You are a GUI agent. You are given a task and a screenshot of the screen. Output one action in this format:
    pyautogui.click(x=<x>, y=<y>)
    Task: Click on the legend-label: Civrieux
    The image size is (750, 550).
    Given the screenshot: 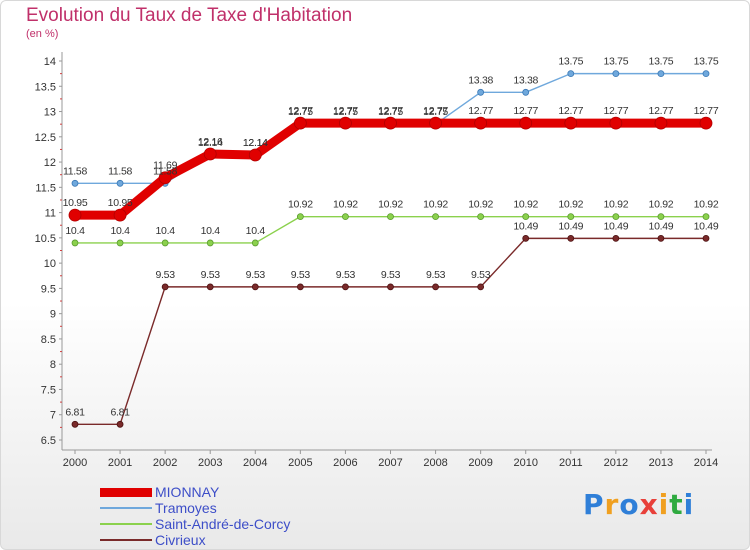 What is the action you would take?
    pyautogui.click(x=180, y=540)
    